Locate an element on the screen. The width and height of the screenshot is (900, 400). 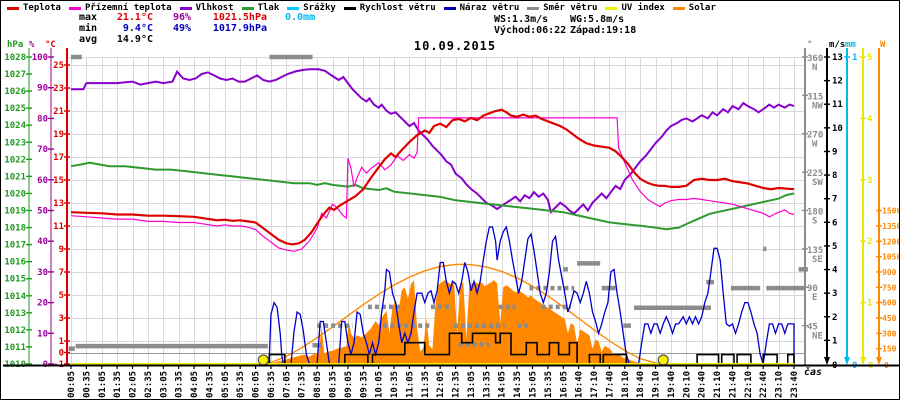
legend-item-9: UV index is located at coordinates (635, 8).